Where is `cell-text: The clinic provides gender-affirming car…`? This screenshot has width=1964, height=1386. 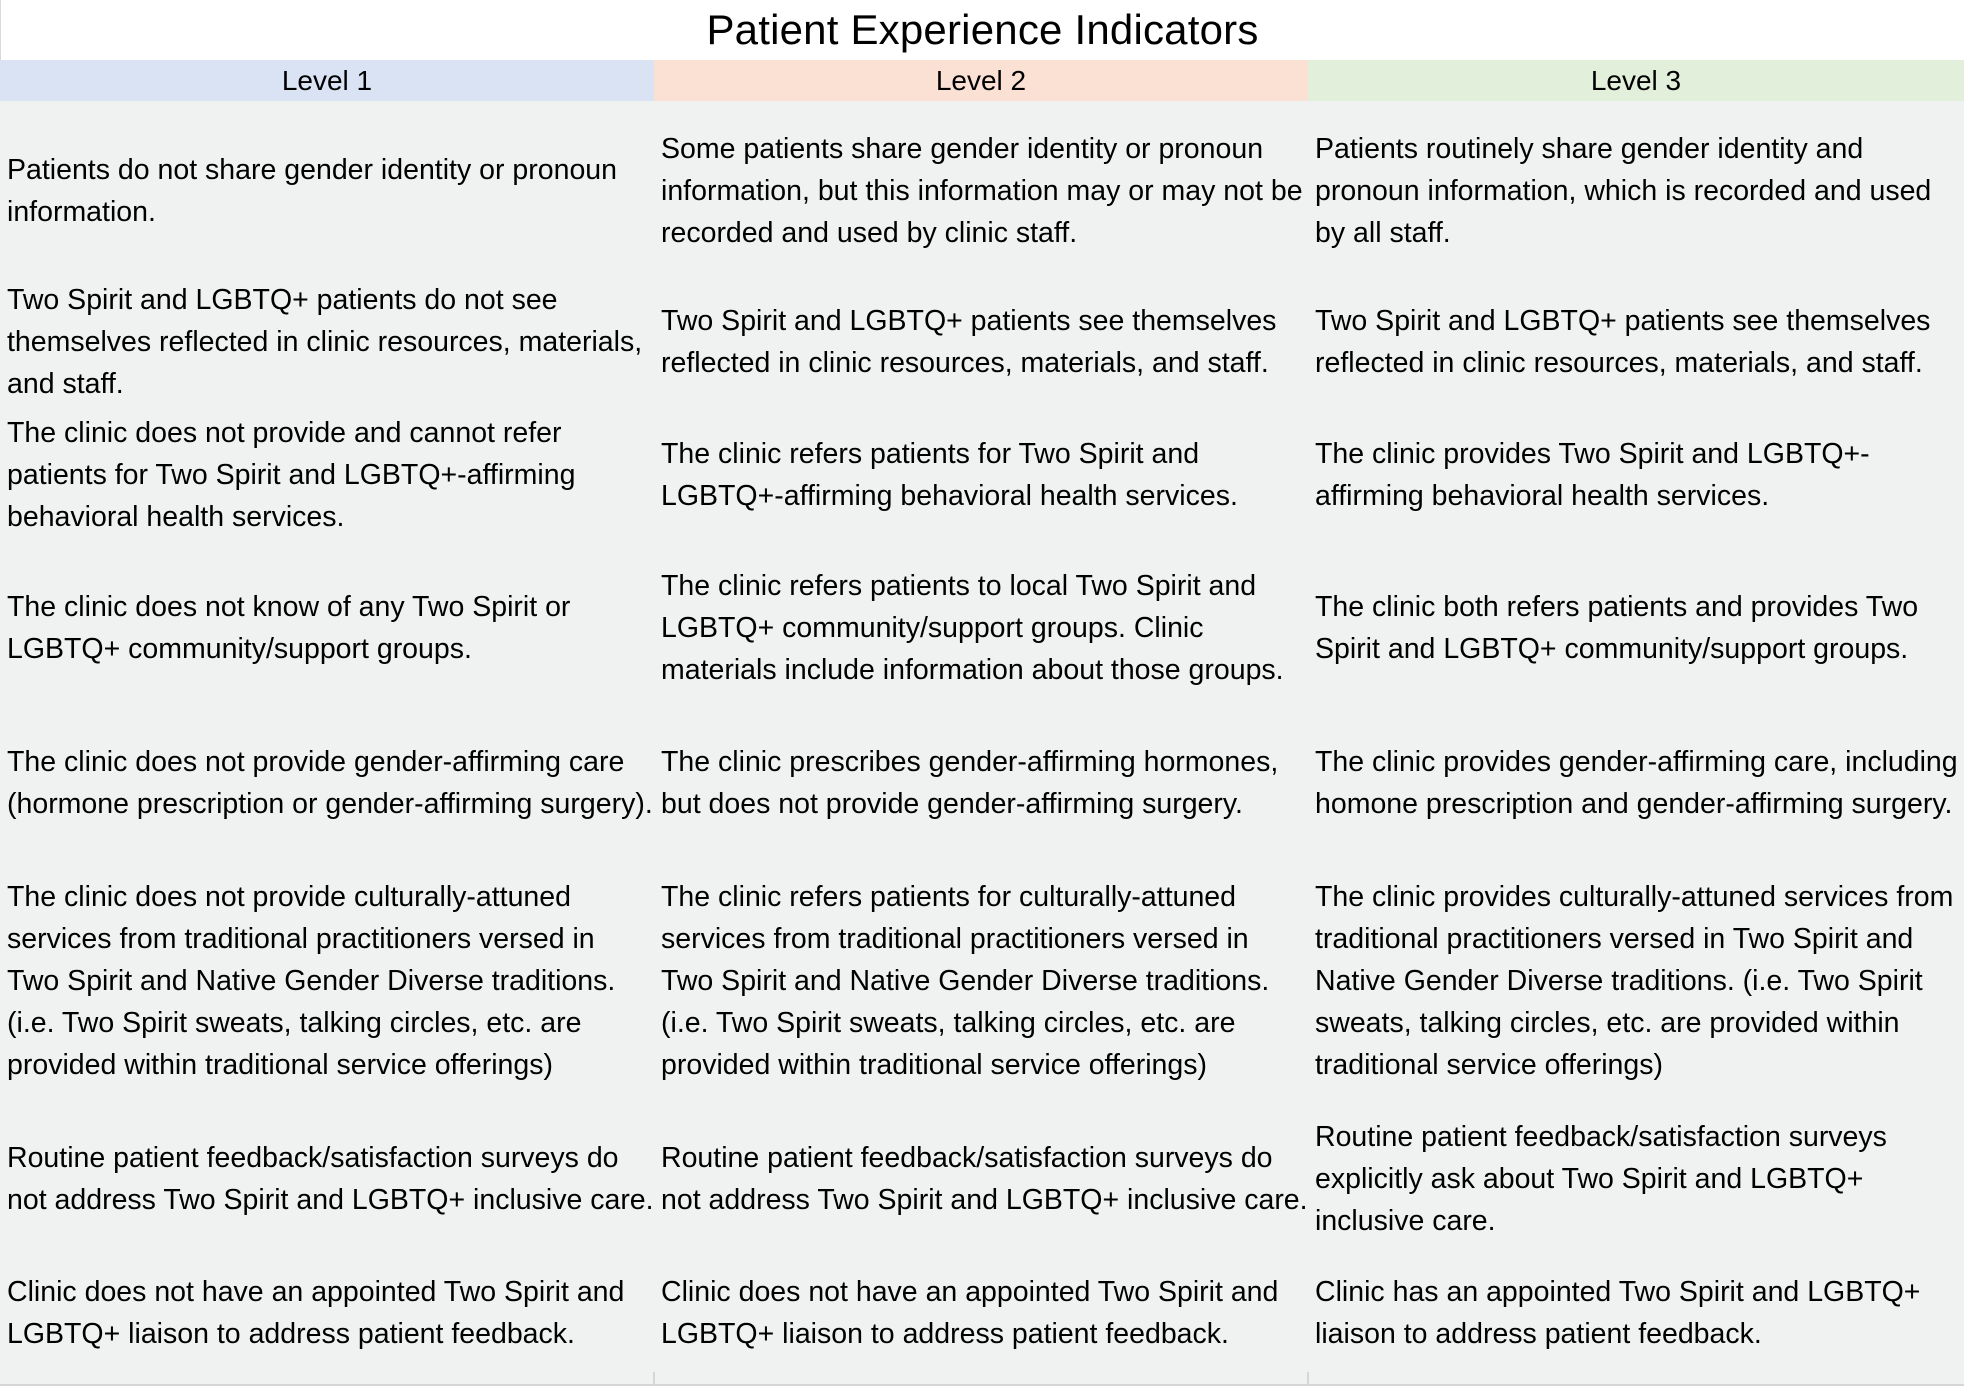 cell-text: The clinic provides gender-affirming car… is located at coordinates (1636, 783).